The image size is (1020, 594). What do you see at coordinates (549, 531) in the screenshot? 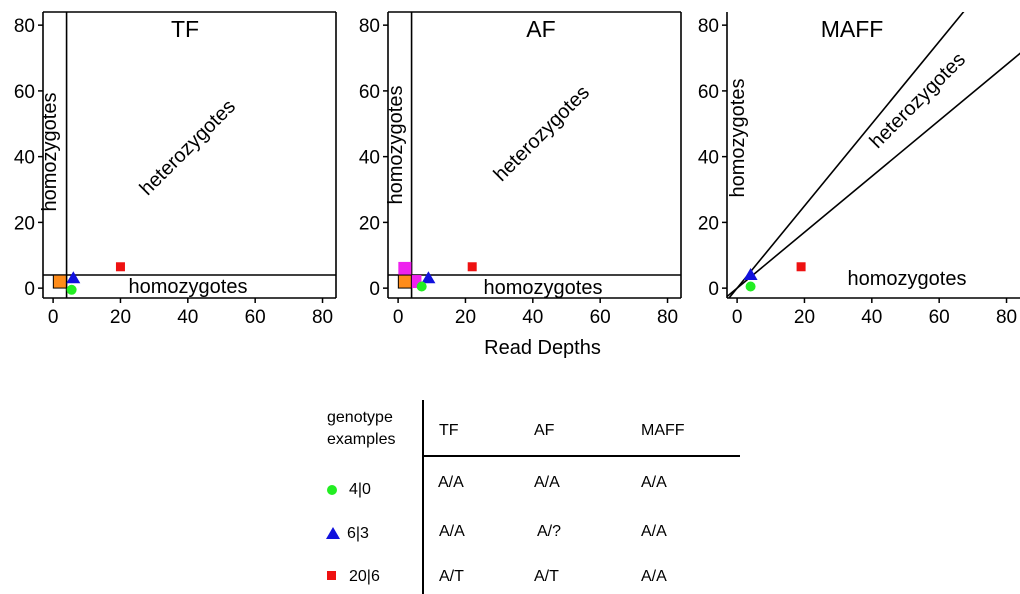
I see `legend-cell: A/?` at bounding box center [549, 531].